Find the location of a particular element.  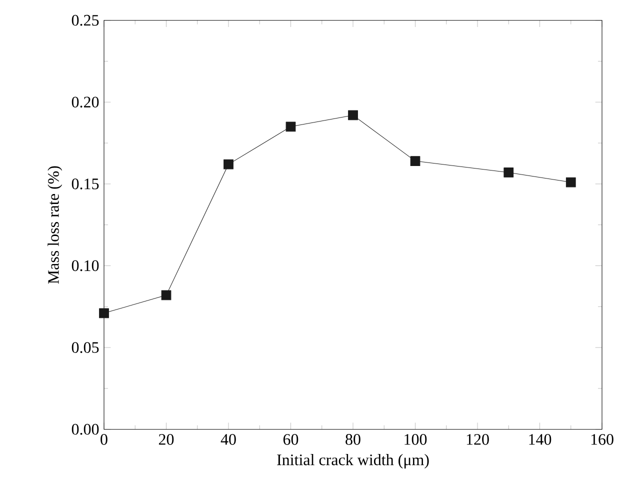

x-tick-label: 40 is located at coordinates (228, 439).